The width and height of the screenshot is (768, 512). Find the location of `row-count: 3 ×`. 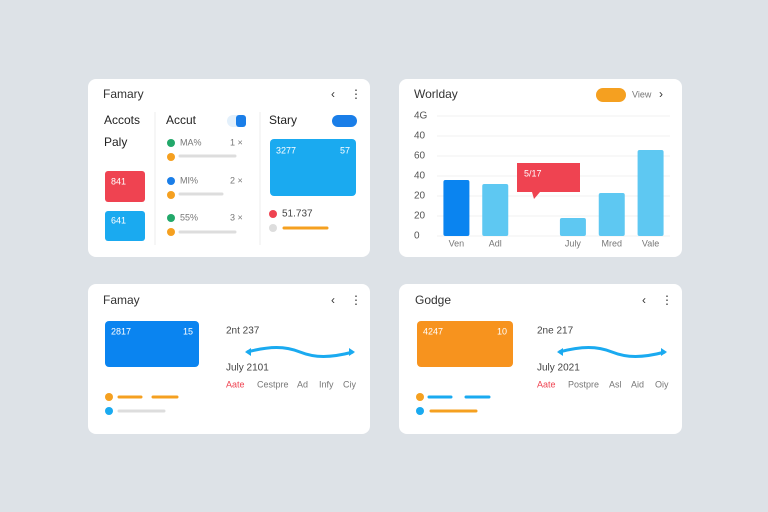

row-count: 3 × is located at coordinates (236, 217).